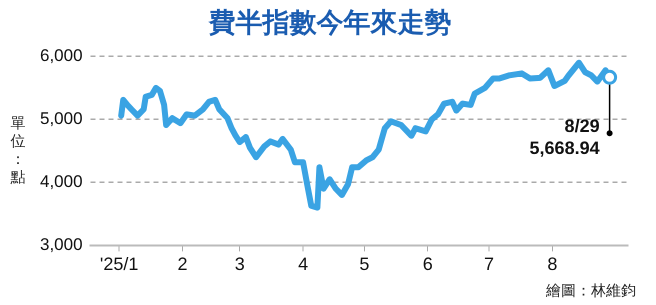  Describe the element at coordinates (239, 264) in the screenshot. I see `x-tick-label: 3` at that location.